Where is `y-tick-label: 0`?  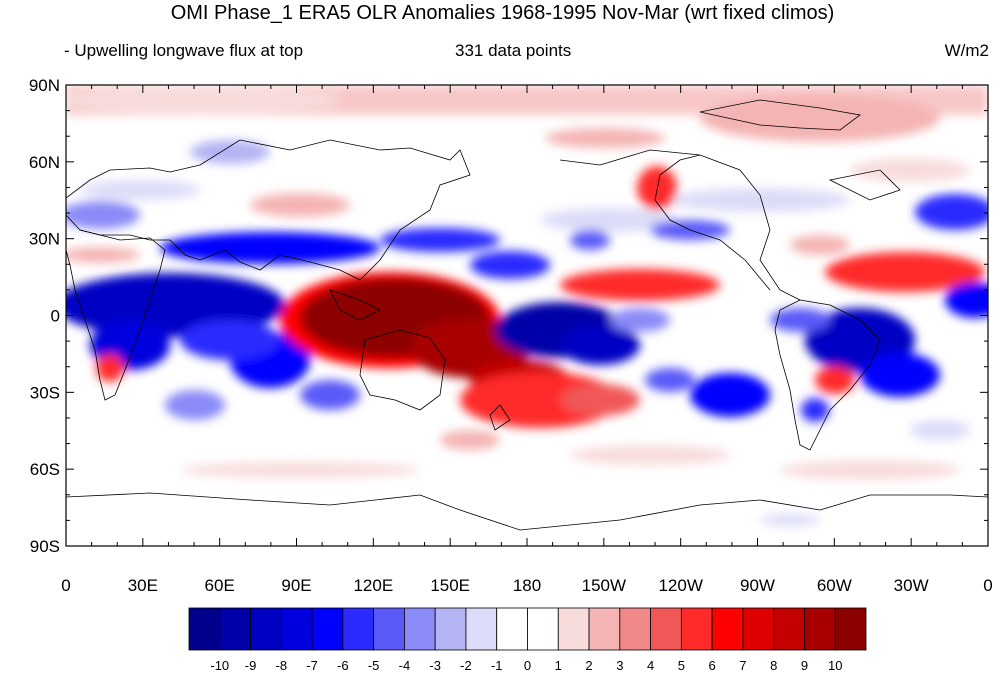
y-tick-label: 0 is located at coordinates (55, 316).